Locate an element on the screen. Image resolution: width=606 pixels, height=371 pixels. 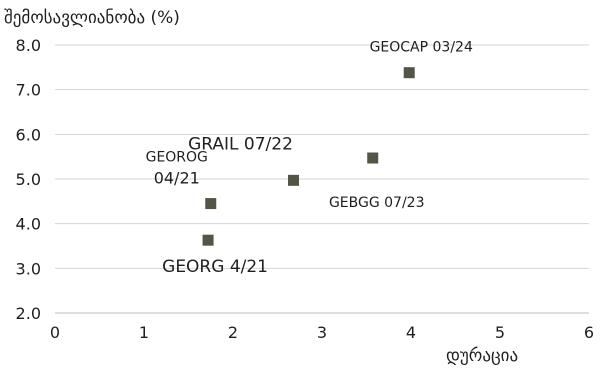
point-label: GEOROG 04/21 is located at coordinates (177, 169).